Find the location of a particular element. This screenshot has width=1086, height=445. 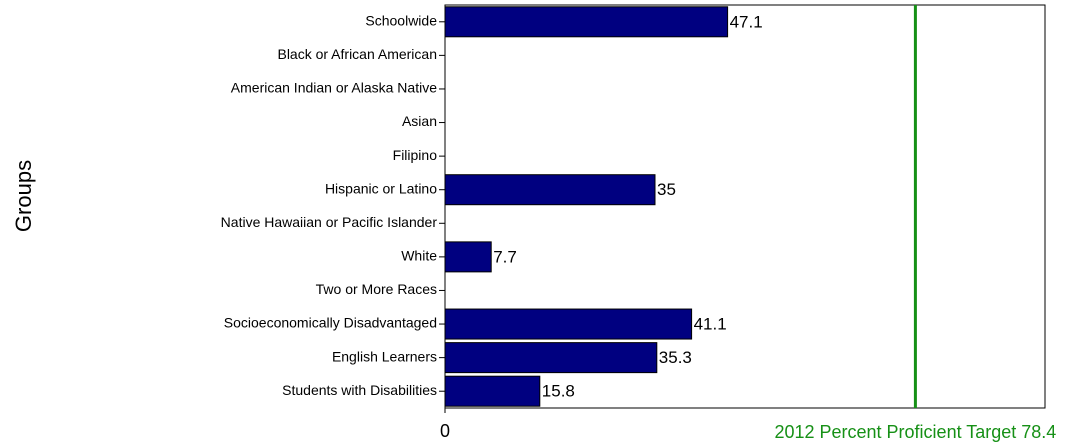

value-label: 47.1 is located at coordinates (746, 21).